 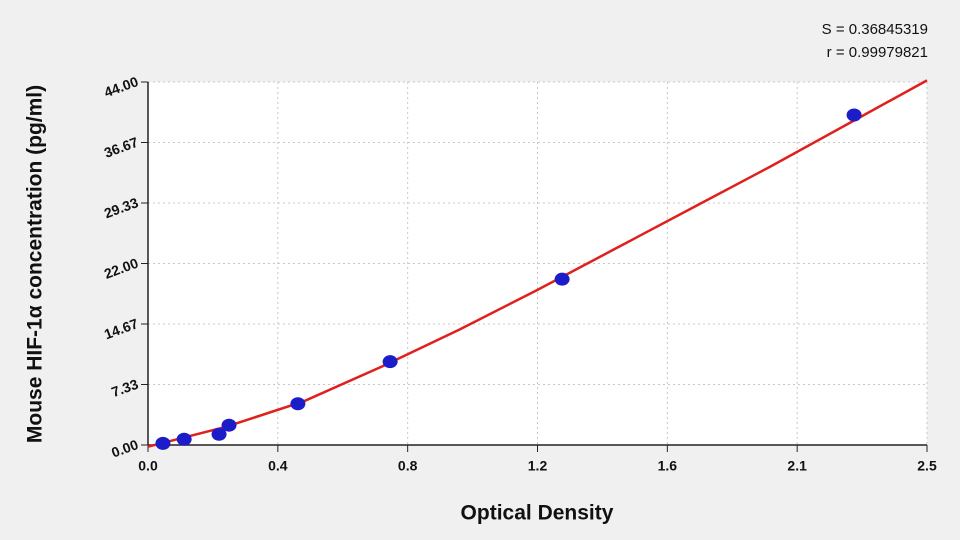 What do you see at coordinates (408, 466) in the screenshot?
I see `x-tick-label: 0.8` at bounding box center [408, 466].